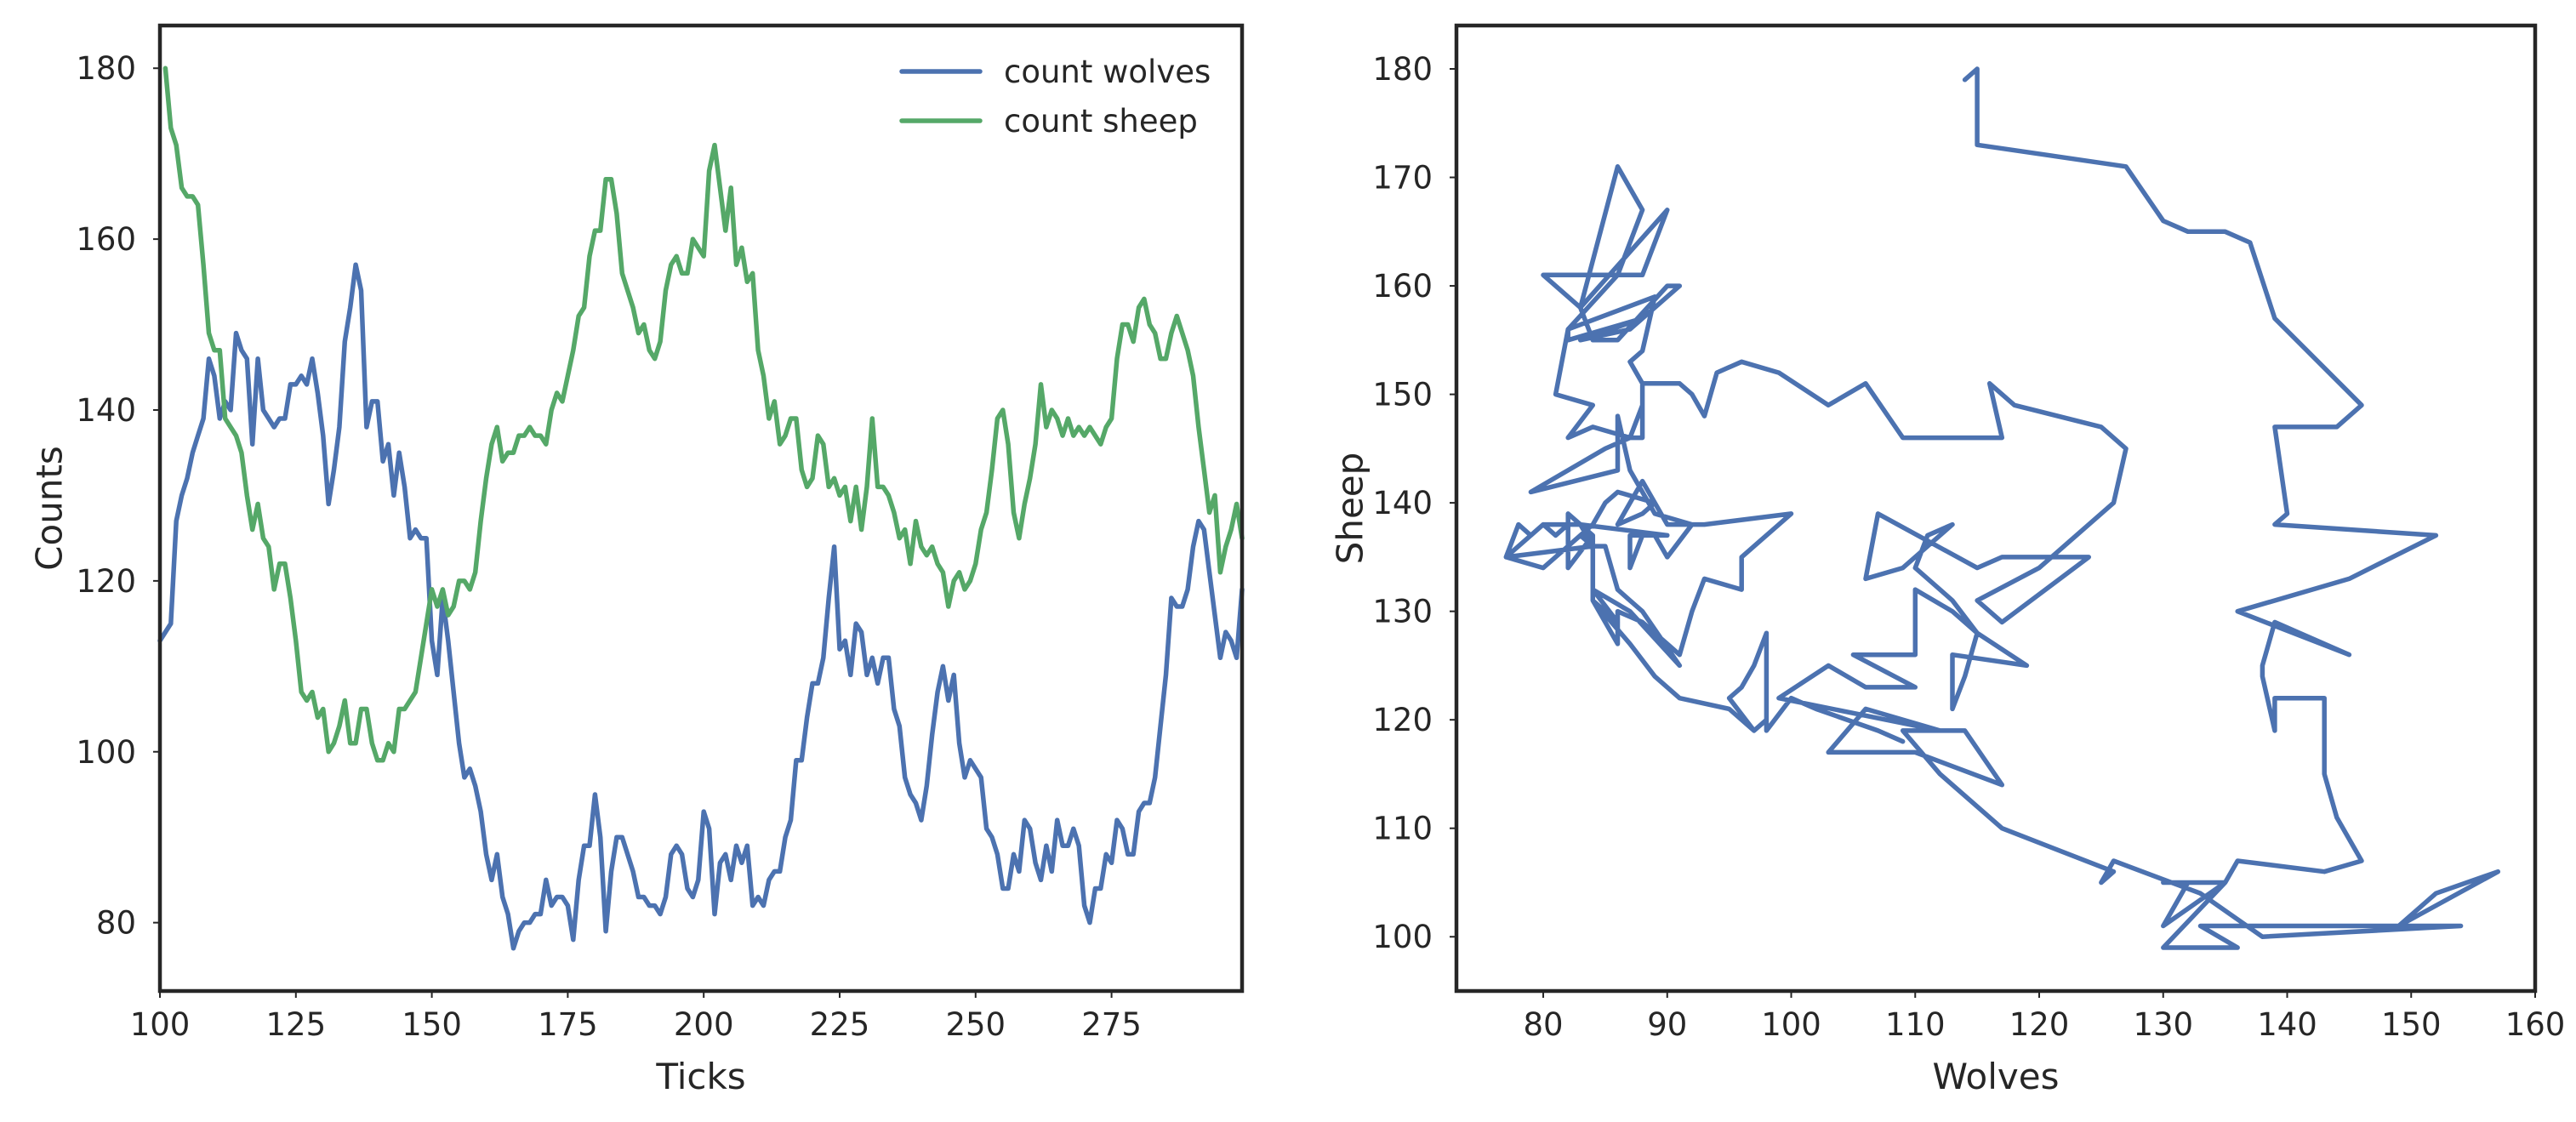 This screenshot has height=1122, width=2576. Describe the element at coordinates (1915, 1024) in the screenshot. I see `phase-plot-x-tick-label: 110` at that location.